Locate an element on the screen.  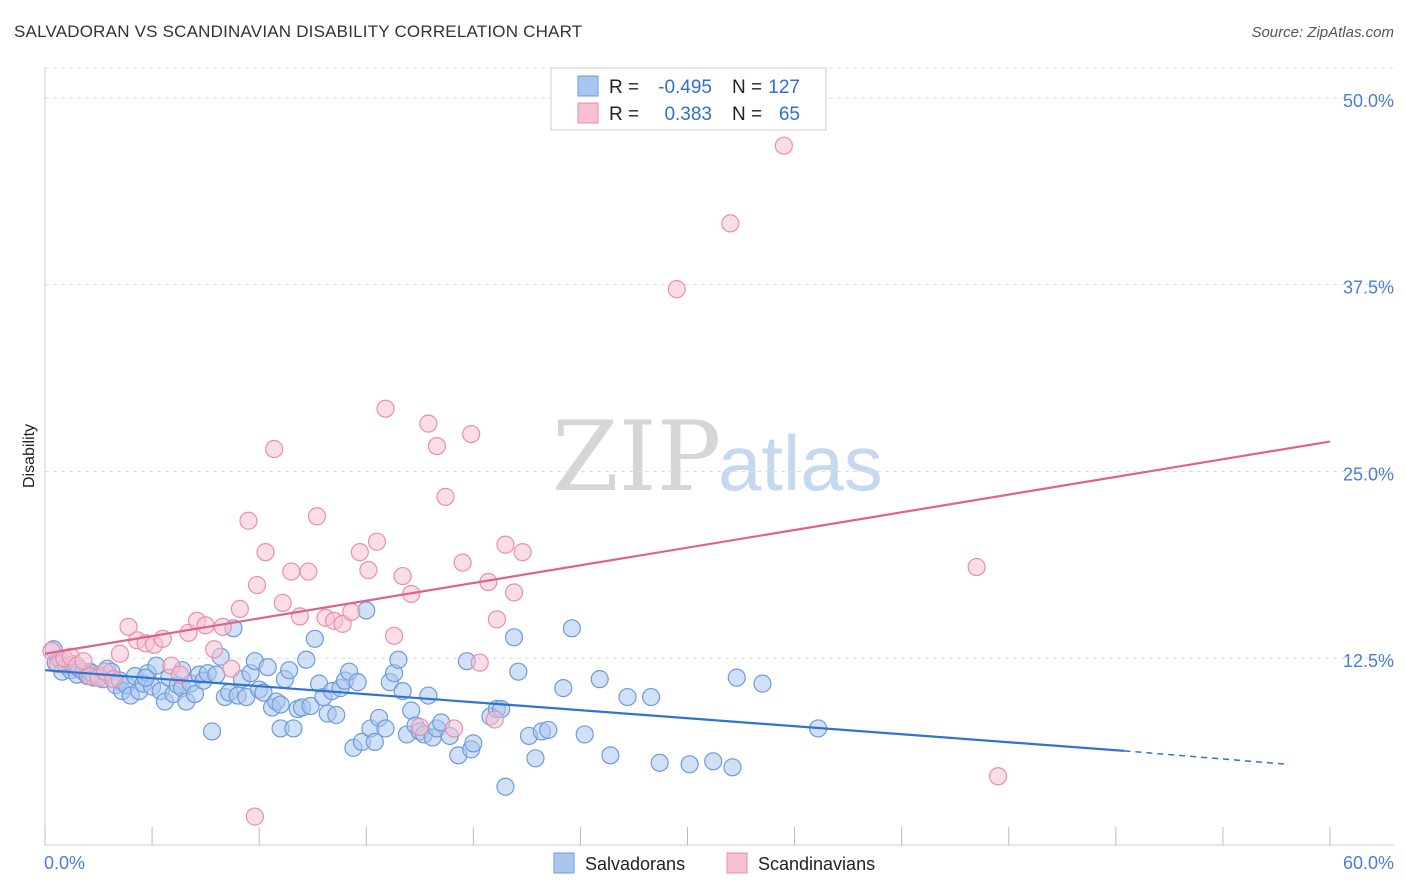
x-ticks is located at coordinates (687, 836).